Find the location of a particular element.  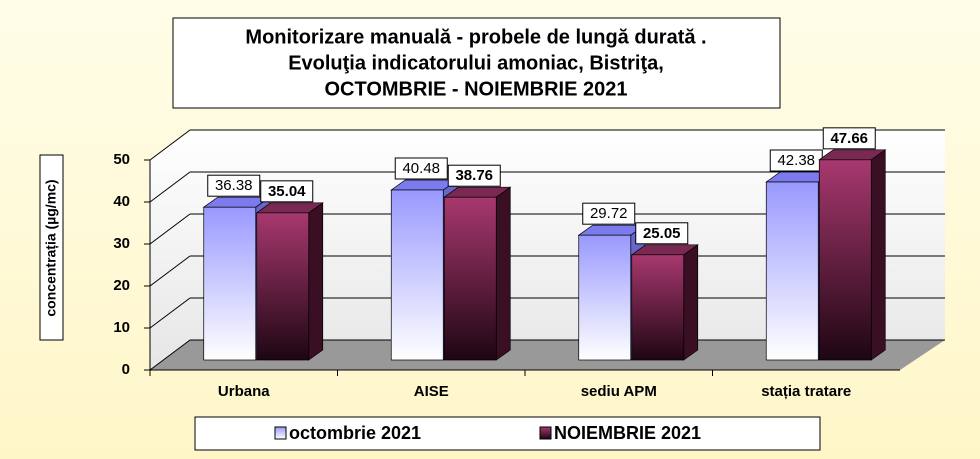

floor is located at coordinates (547, 355).